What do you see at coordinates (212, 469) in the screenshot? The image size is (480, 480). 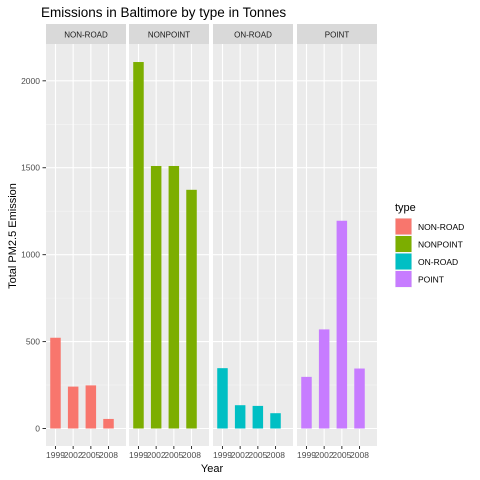 I see `x-axis-title: Year` at bounding box center [212, 469].